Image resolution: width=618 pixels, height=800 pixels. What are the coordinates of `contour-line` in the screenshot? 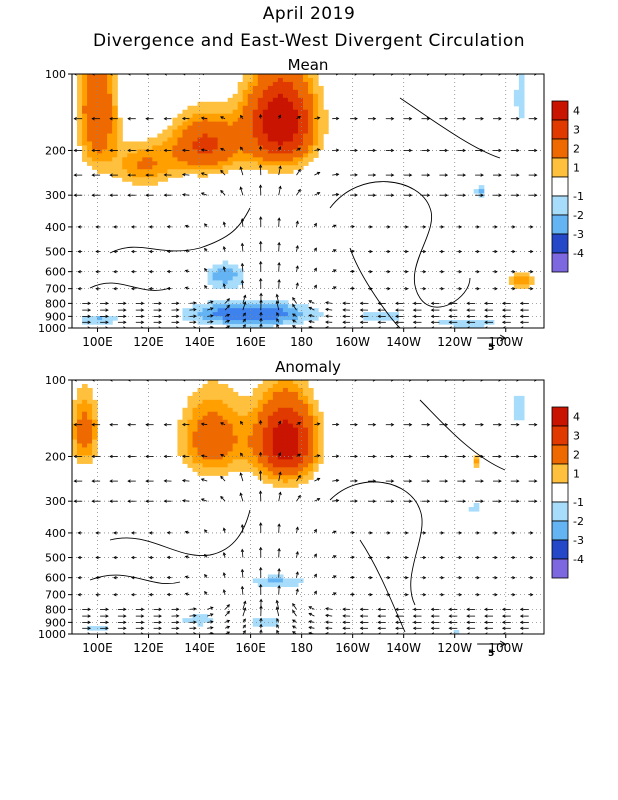 It's located at (375, 287).